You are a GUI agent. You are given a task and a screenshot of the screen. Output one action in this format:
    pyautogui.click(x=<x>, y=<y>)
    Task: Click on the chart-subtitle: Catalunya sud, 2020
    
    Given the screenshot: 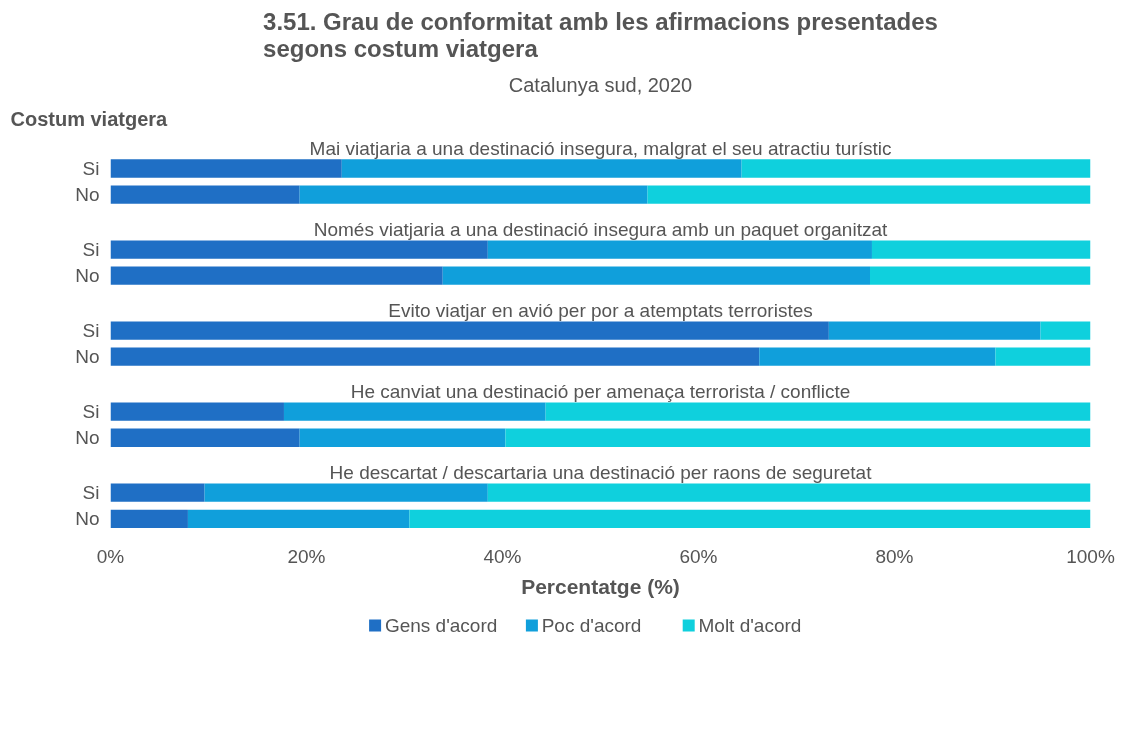 What is the action you would take?
    pyautogui.click(x=600, y=84)
    